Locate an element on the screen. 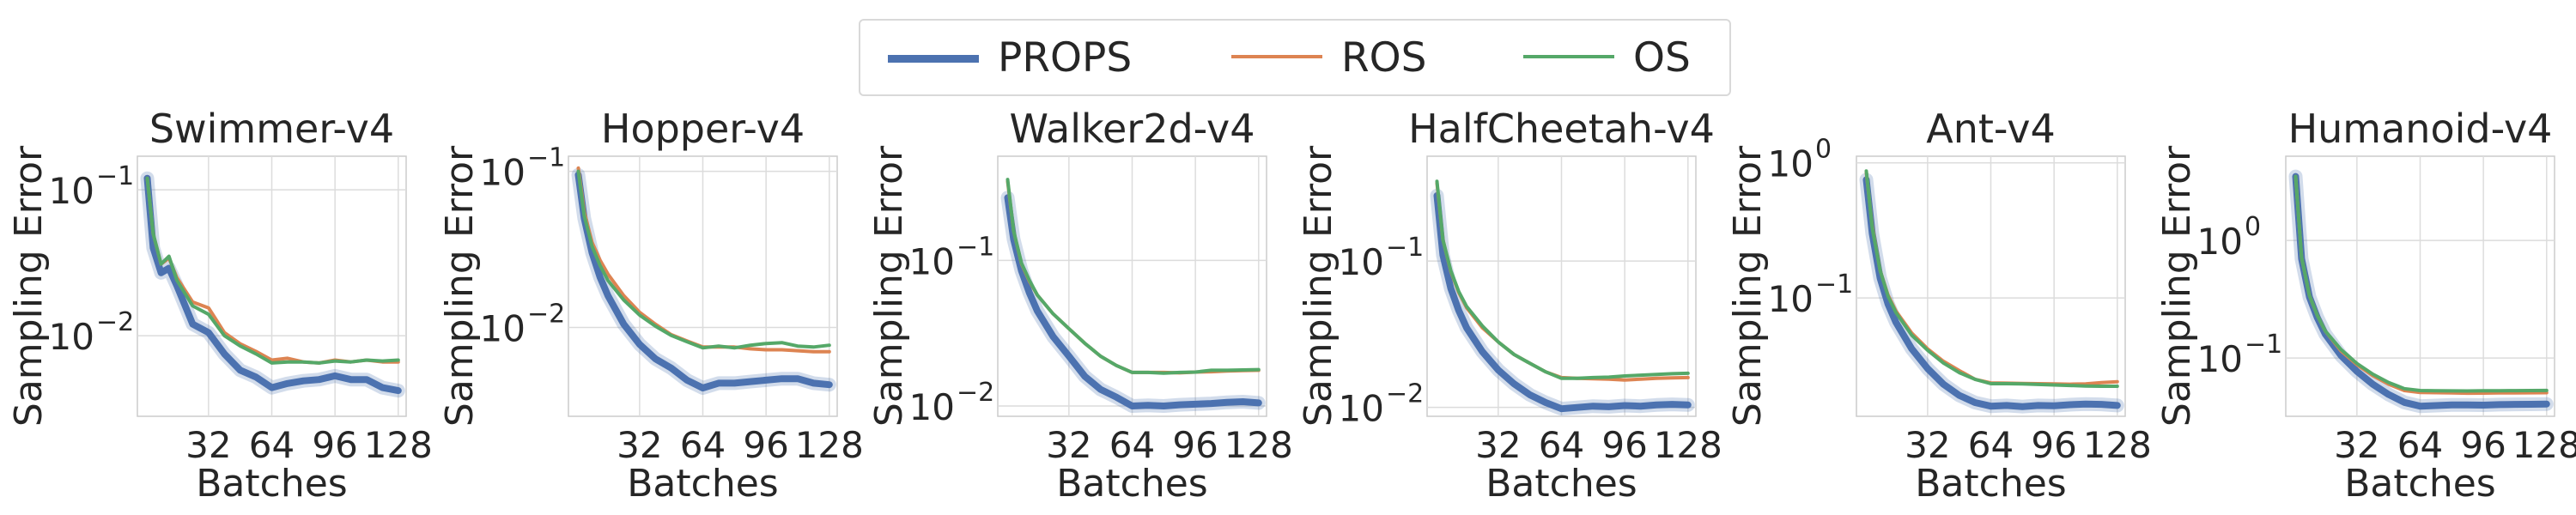 Image resolution: width=2576 pixels, height=515 pixels. chart-title: Hopper-v4 is located at coordinates (703, 129).